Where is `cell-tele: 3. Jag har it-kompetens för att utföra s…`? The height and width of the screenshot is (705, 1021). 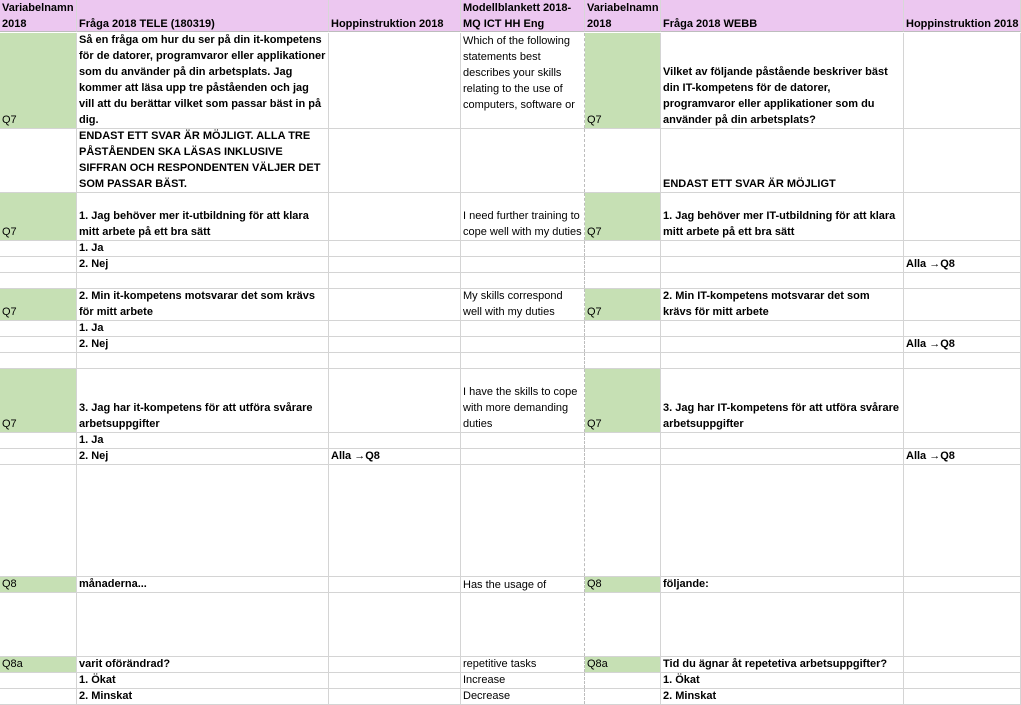
cell-tele: 3. Jag har it-kompetens för att utföra s… is located at coordinates (203, 400).